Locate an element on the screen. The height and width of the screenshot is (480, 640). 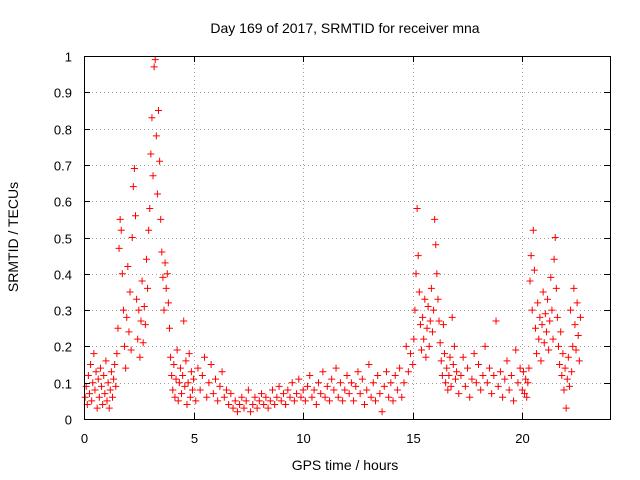
x-tick-label: 20 is located at coordinates (522, 438).